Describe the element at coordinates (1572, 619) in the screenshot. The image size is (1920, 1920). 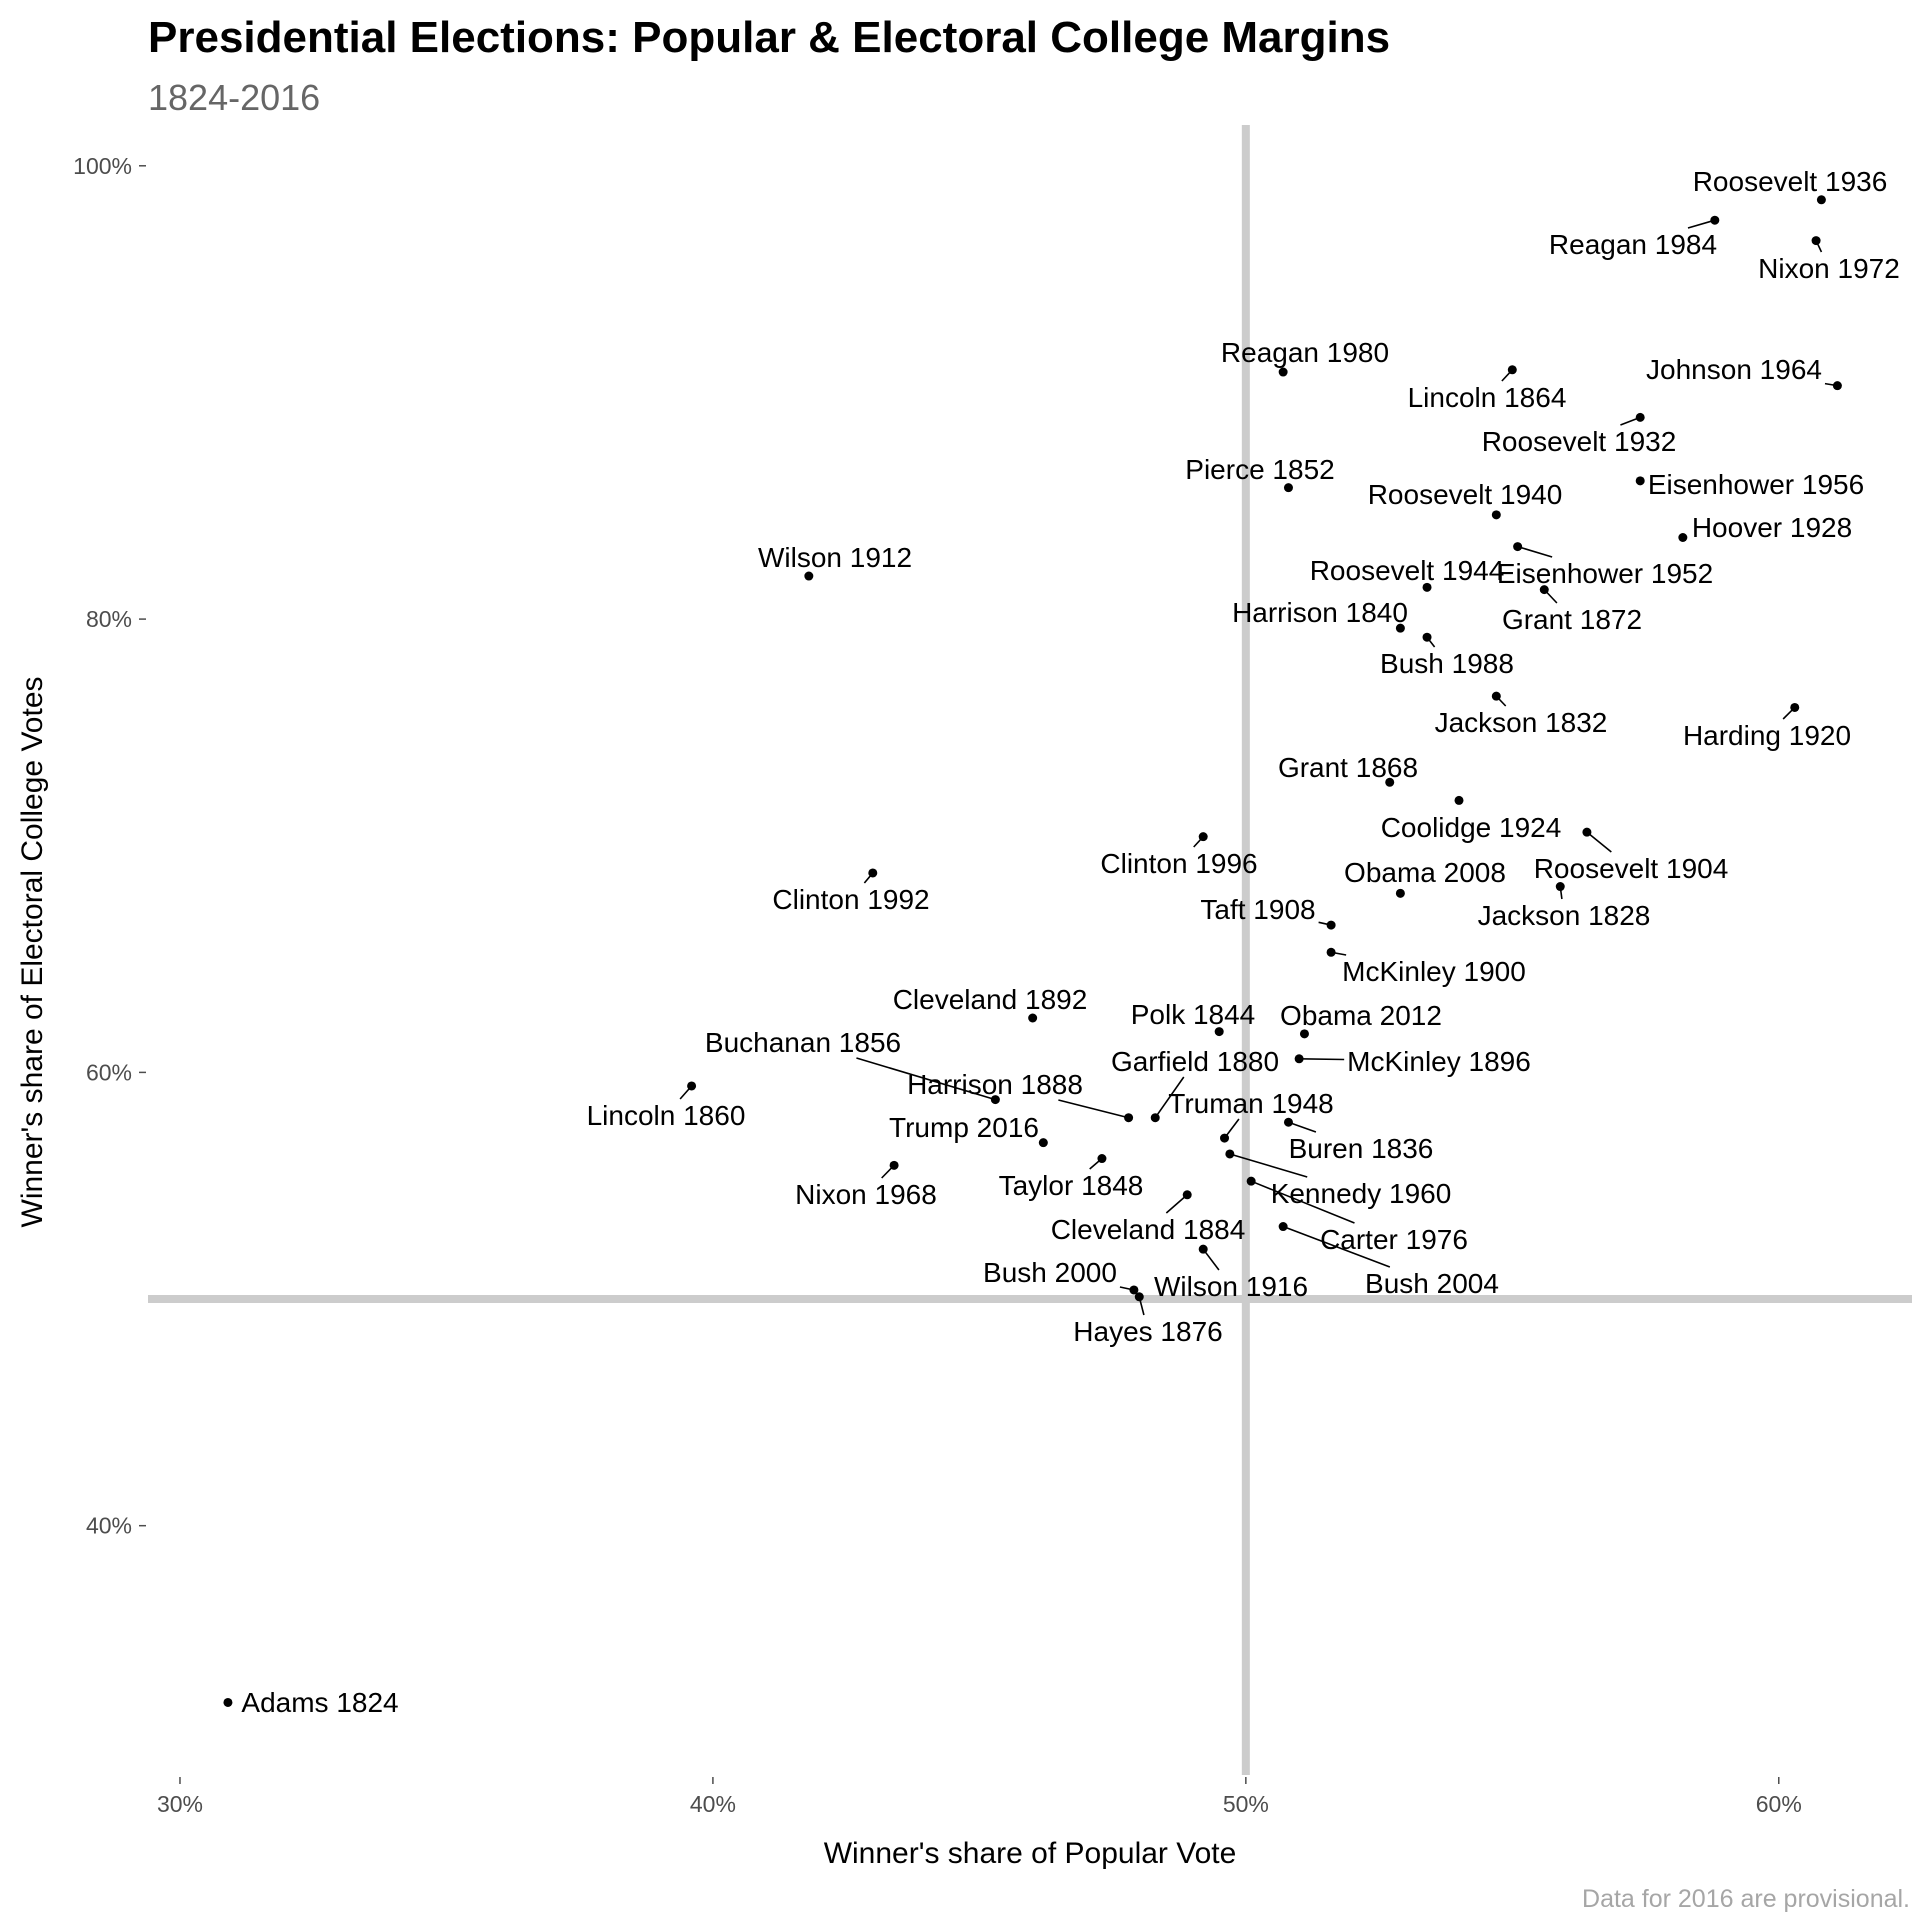
I see `point-label-grant-1872: Grant 1872` at that location.